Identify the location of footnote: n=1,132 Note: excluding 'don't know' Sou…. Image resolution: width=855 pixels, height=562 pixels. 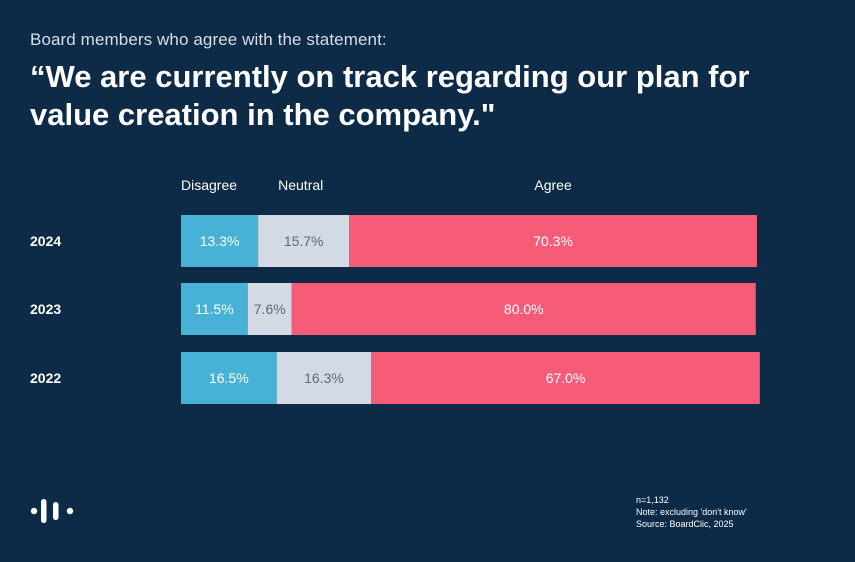
(691, 512).